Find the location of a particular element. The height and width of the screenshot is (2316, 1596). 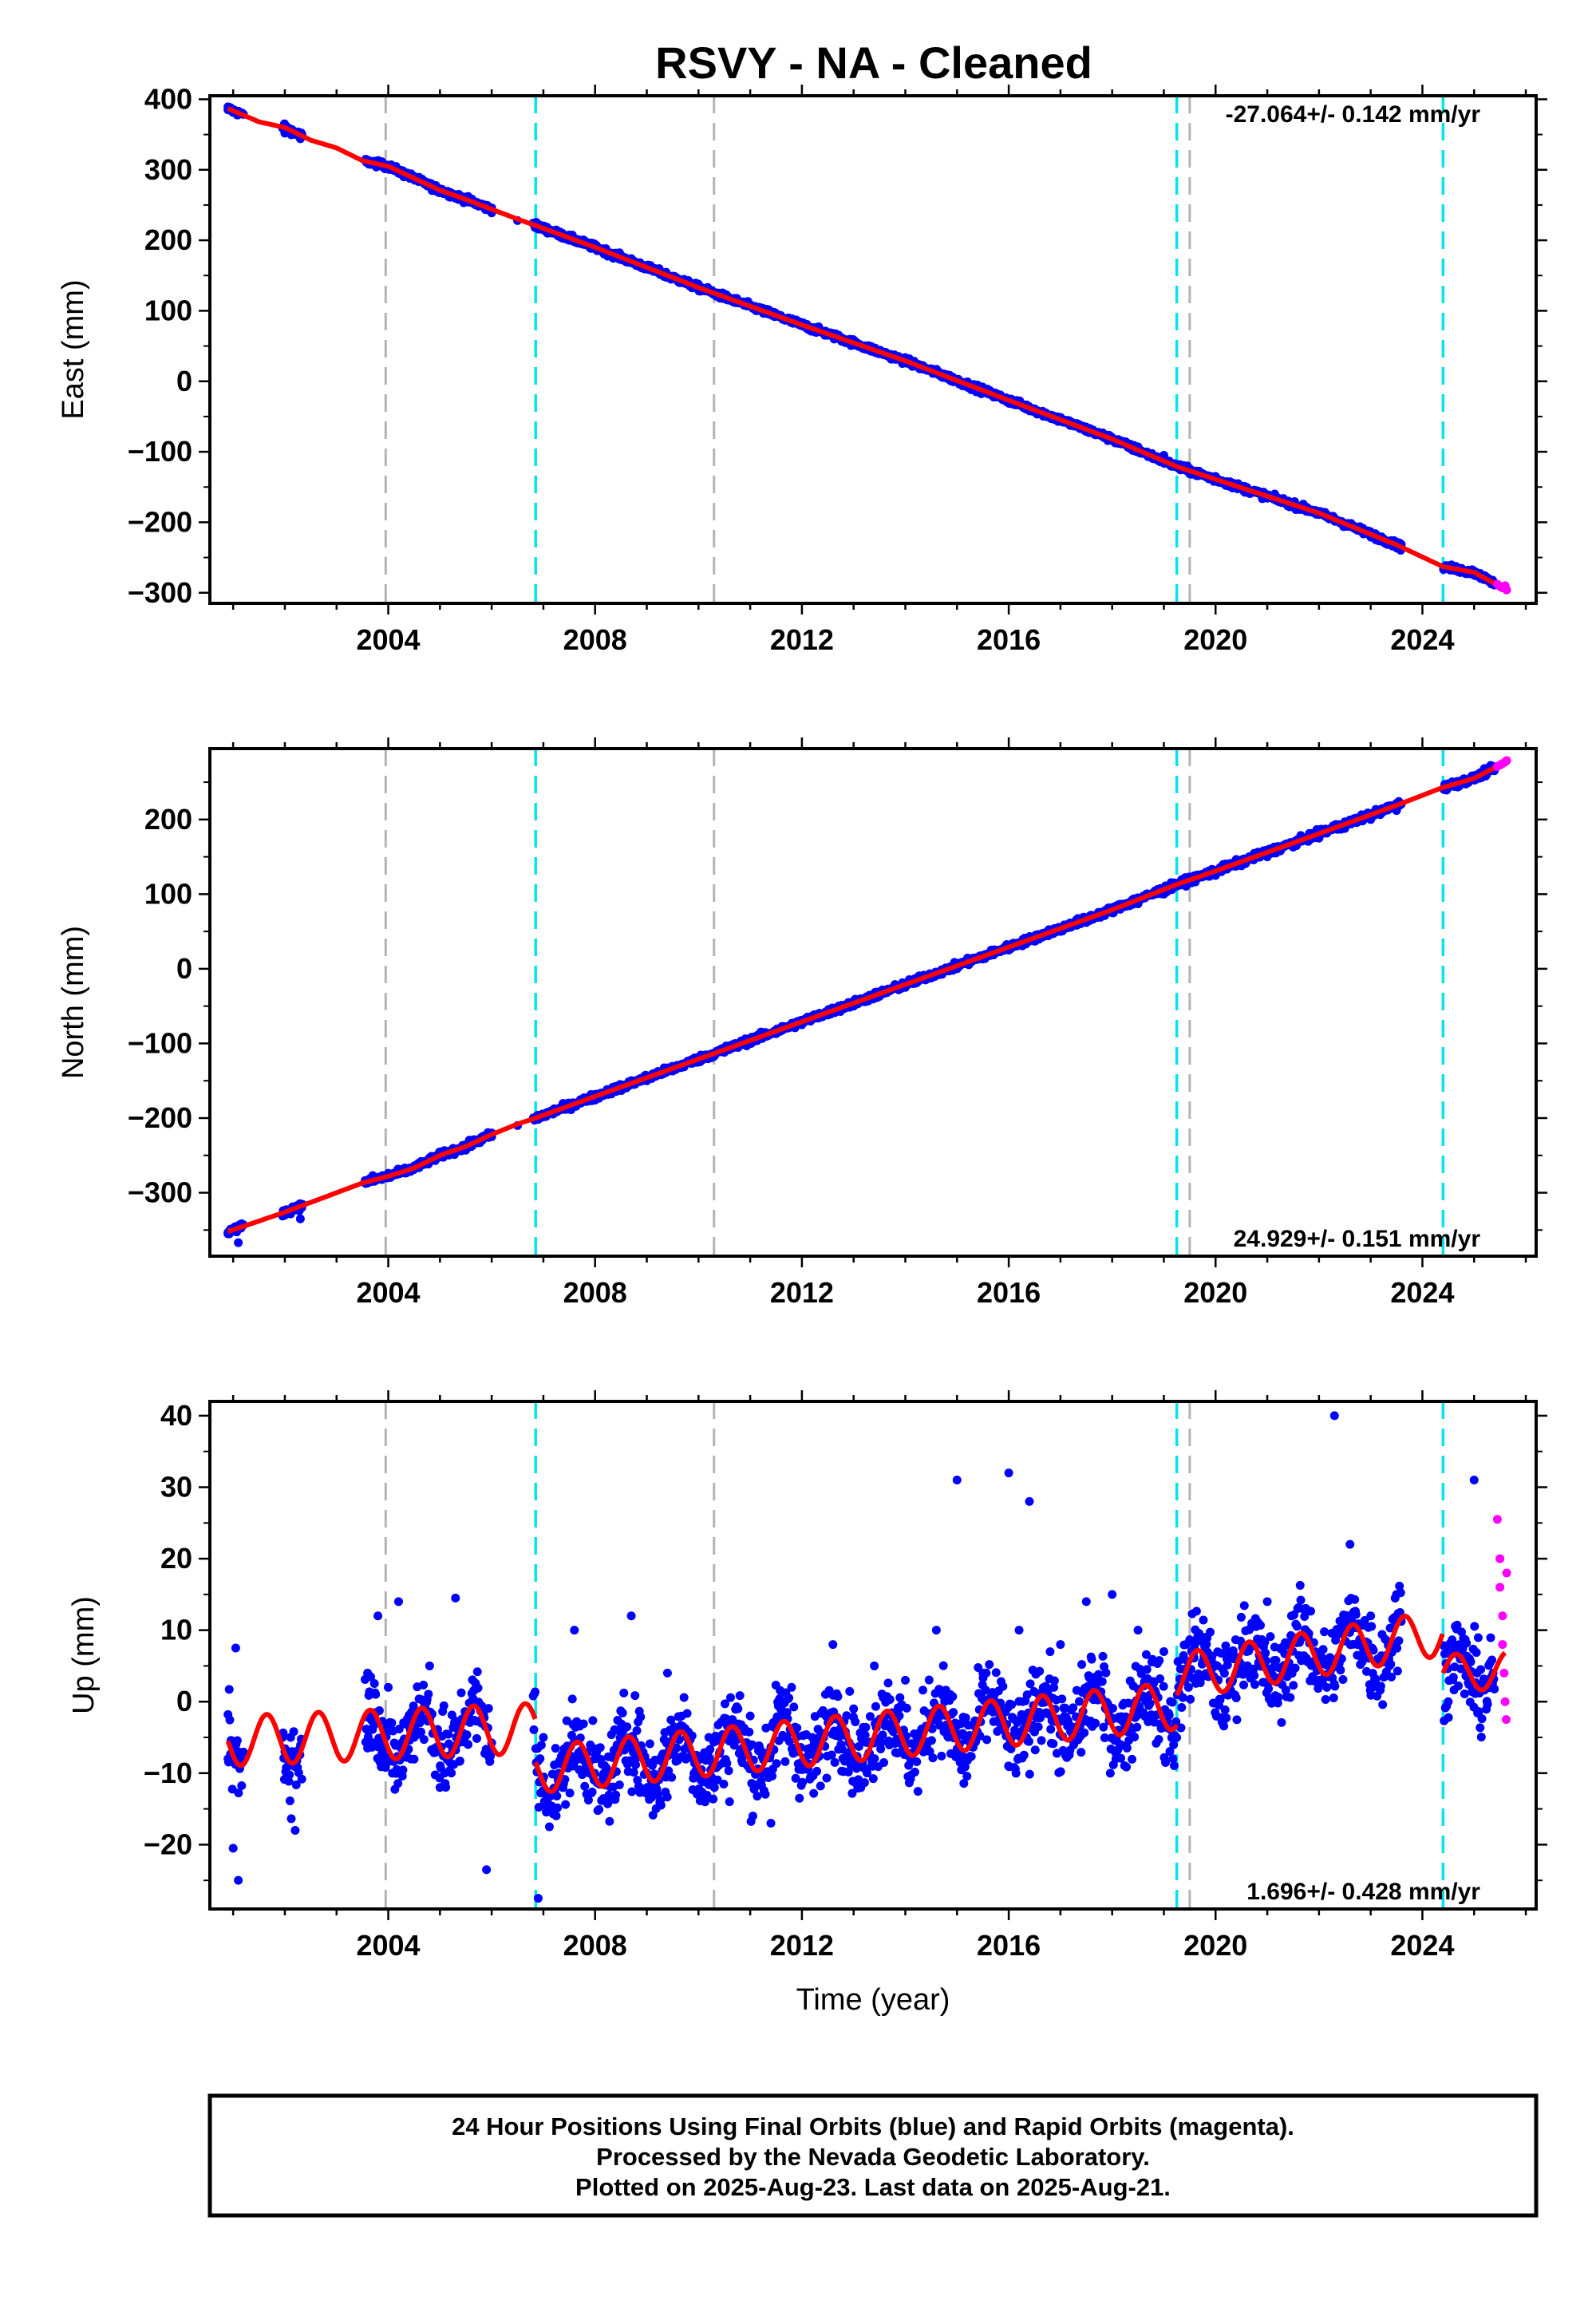

north-y-tick-label: 100 is located at coordinates (168, 893).